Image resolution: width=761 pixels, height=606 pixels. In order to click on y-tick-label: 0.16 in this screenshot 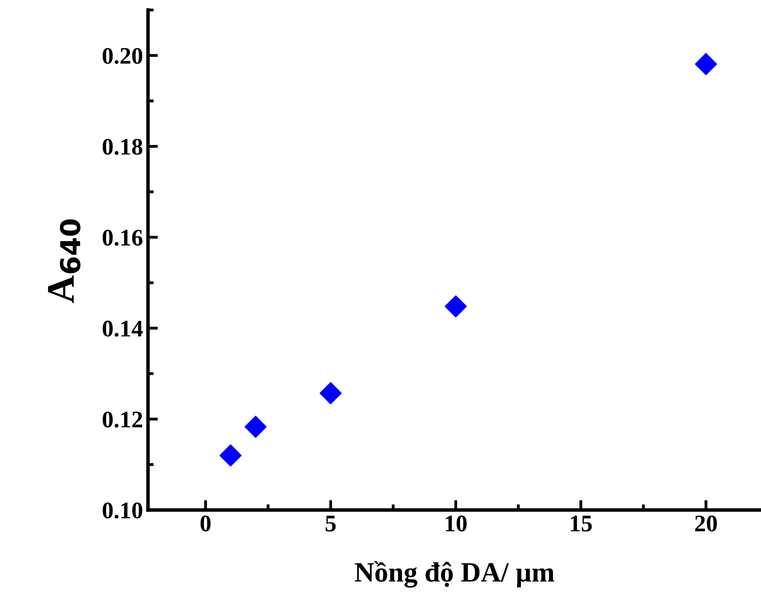, I will do `click(122, 238)`.